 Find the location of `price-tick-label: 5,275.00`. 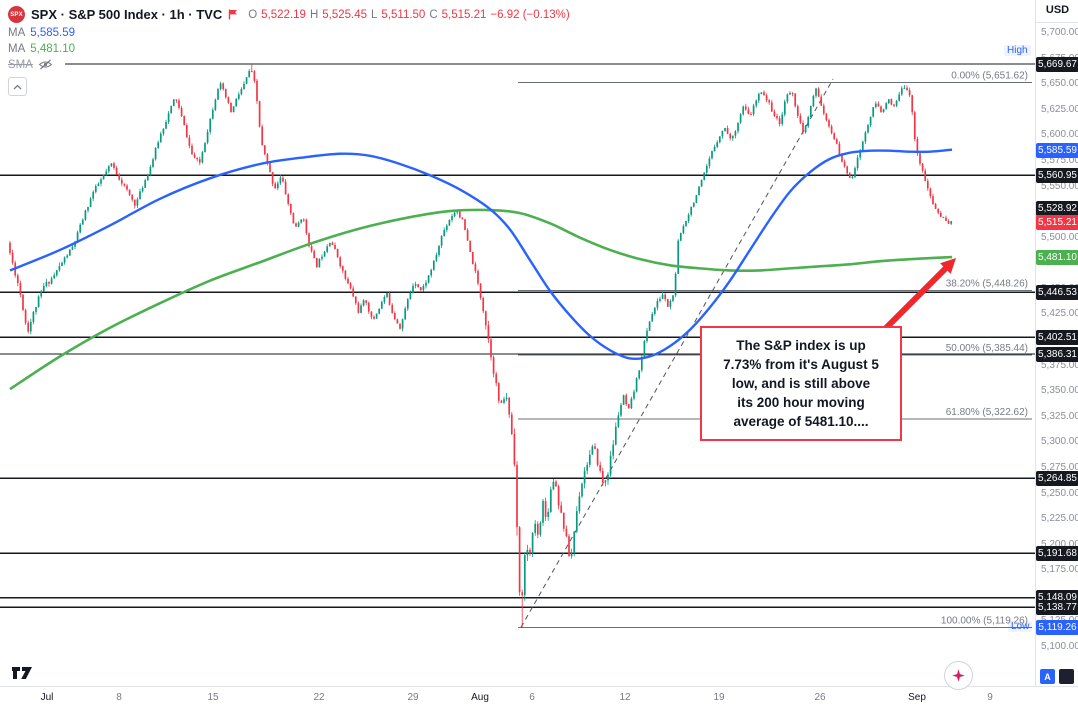

price-tick-label: 5,275.00 is located at coordinates (1059, 467).